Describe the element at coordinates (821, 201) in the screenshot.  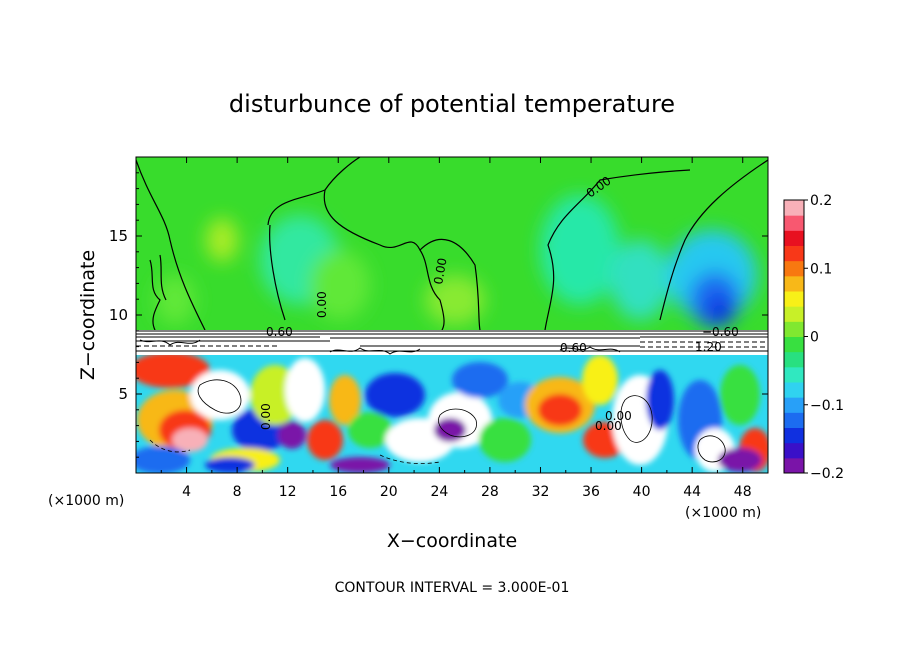
I see `colorbar-tick-label: 0.2` at that location.